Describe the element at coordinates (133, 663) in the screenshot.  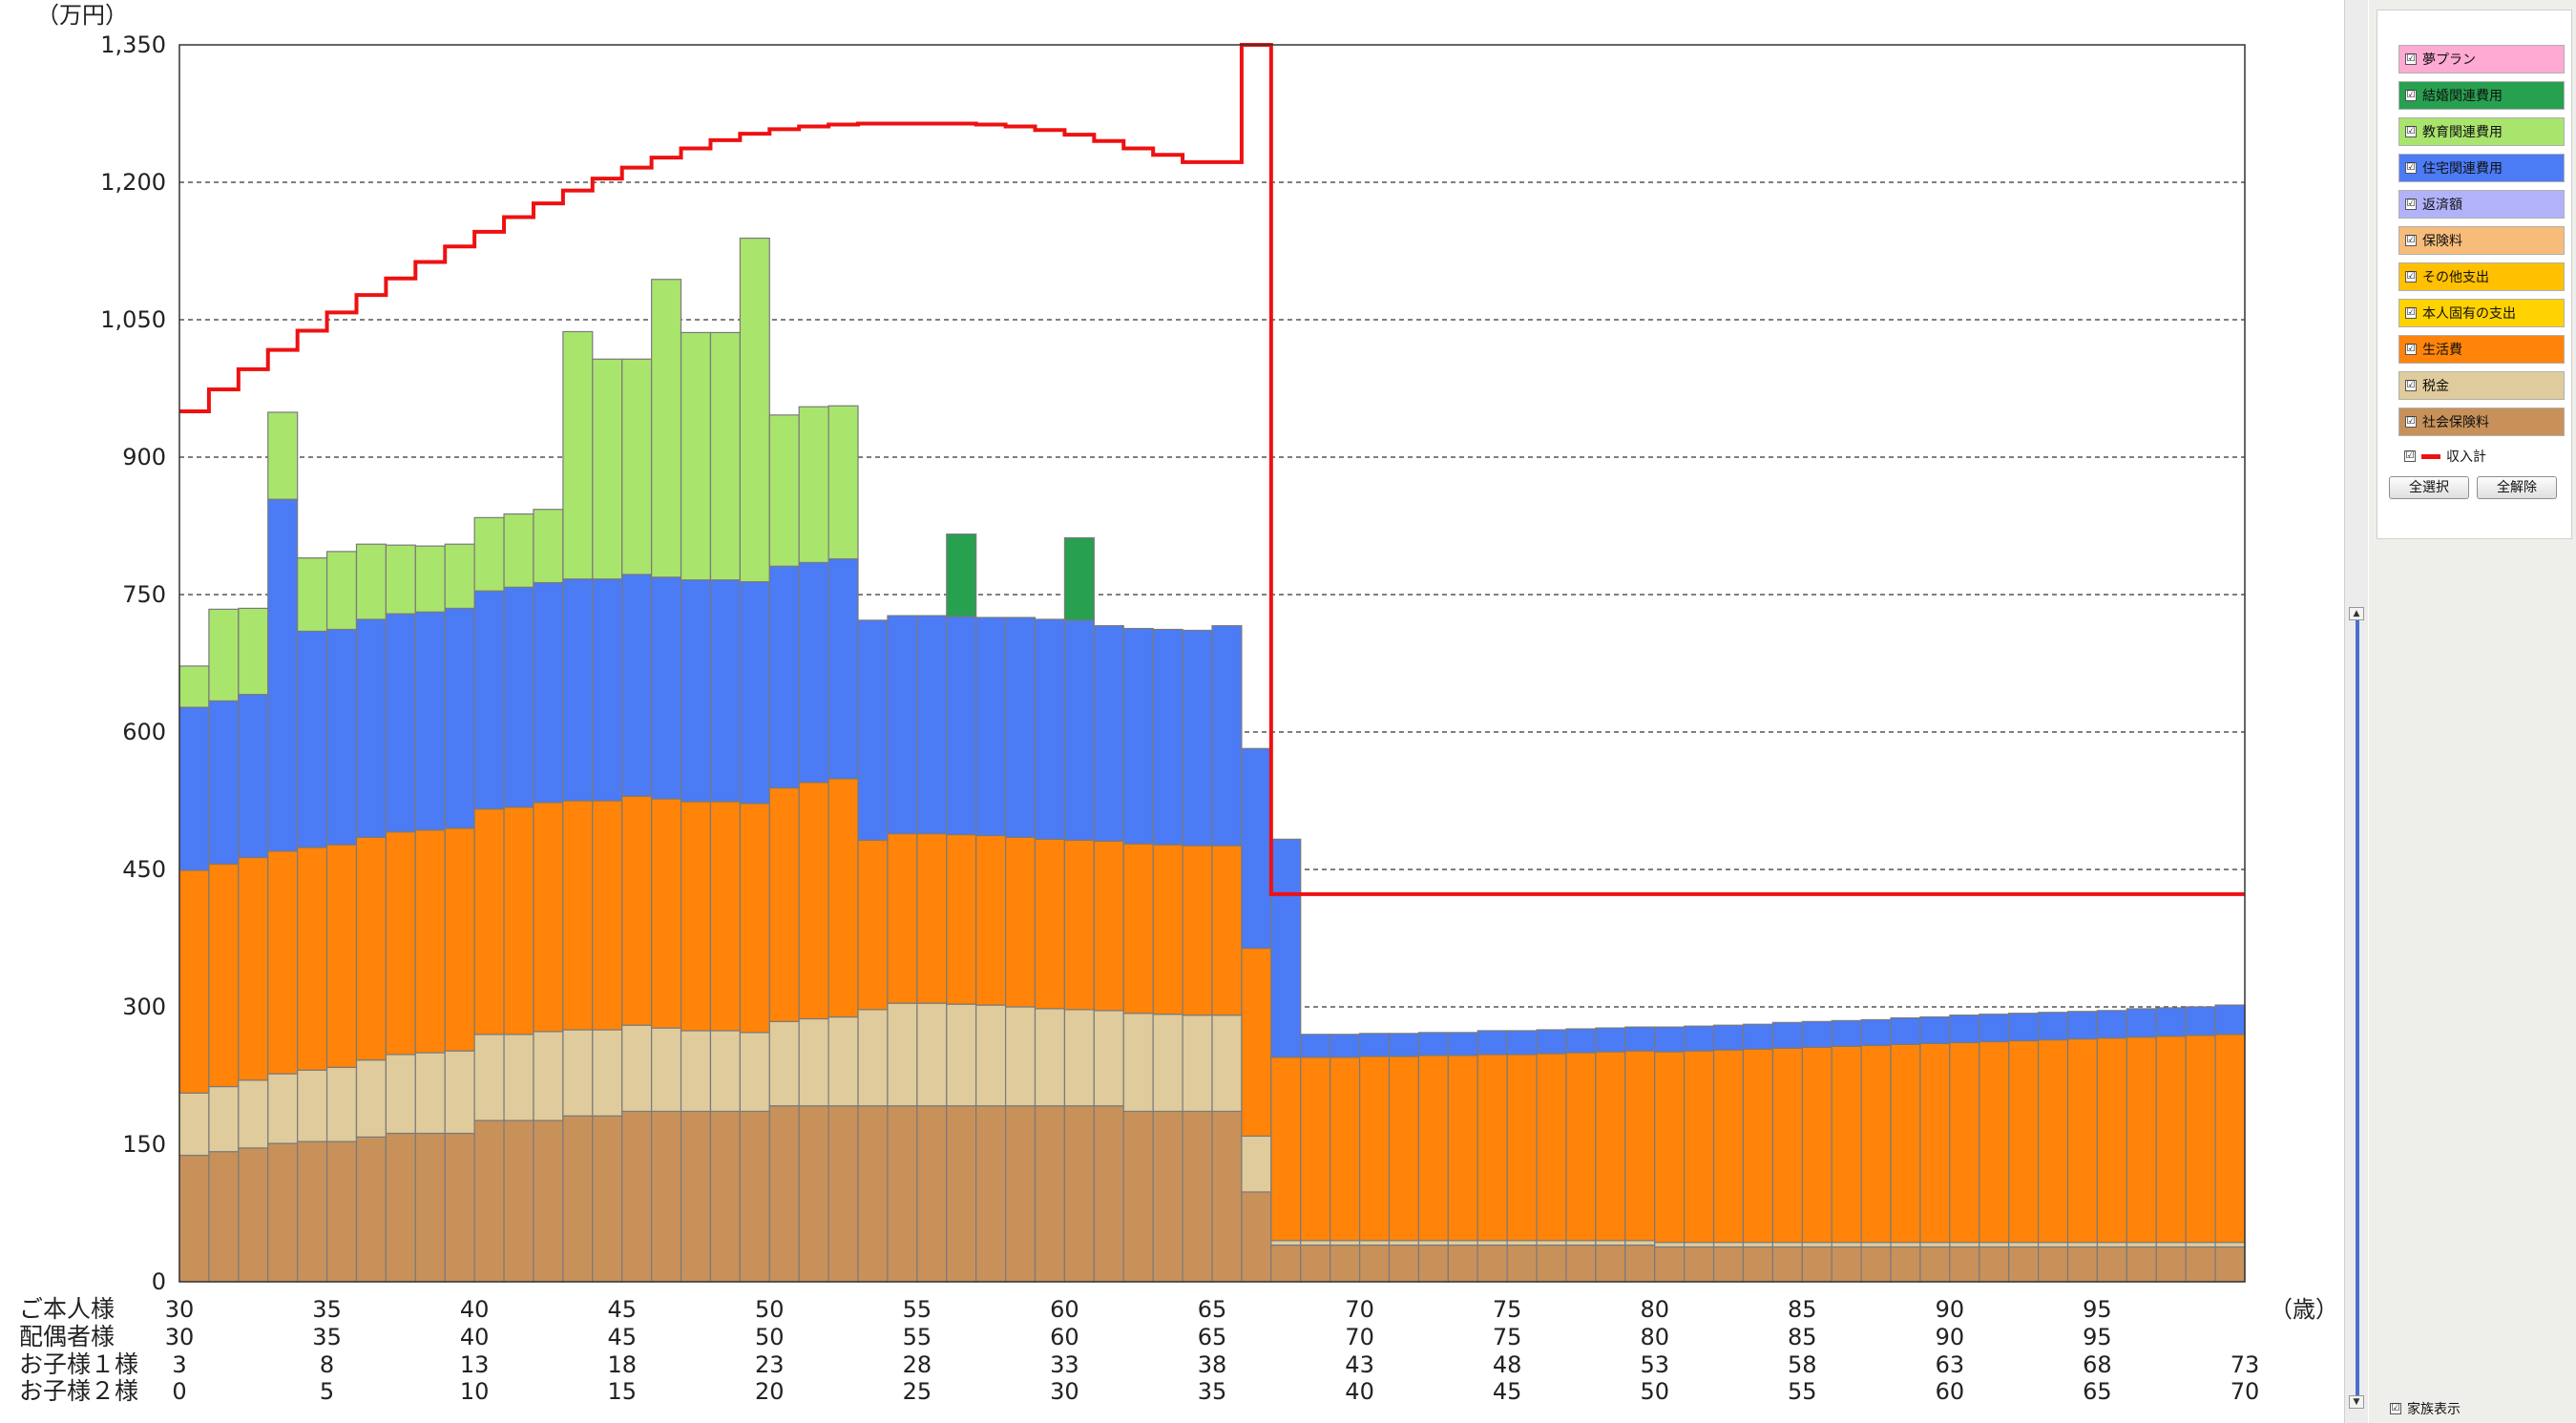
I see `y-tick-labels: 0 150 300 450 600 750 900 1,050 1,200 1,350` at that location.